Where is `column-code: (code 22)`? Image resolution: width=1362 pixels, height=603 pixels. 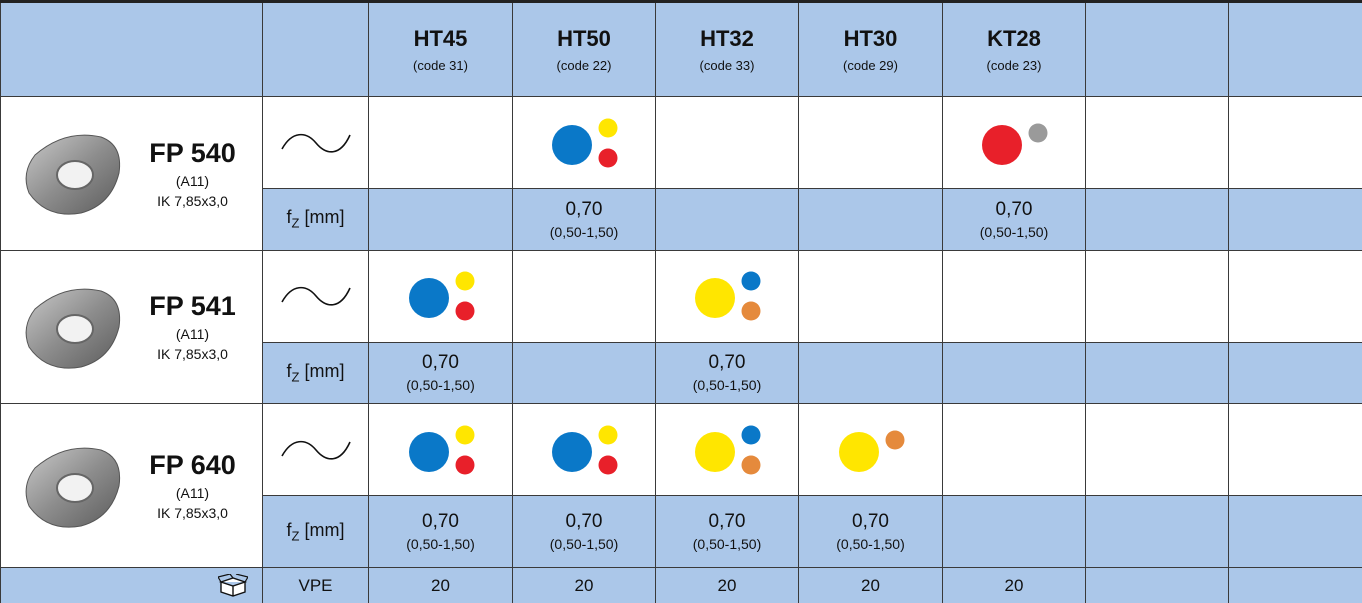
column-code: (code 22) is located at coordinates (584, 65).